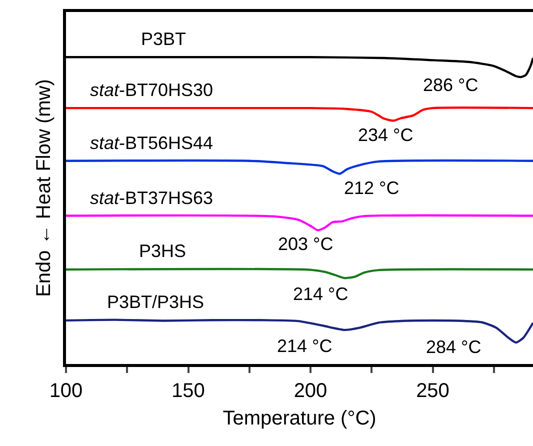 The image size is (533, 446). I want to click on x-tick-label: 100, so click(66, 391).